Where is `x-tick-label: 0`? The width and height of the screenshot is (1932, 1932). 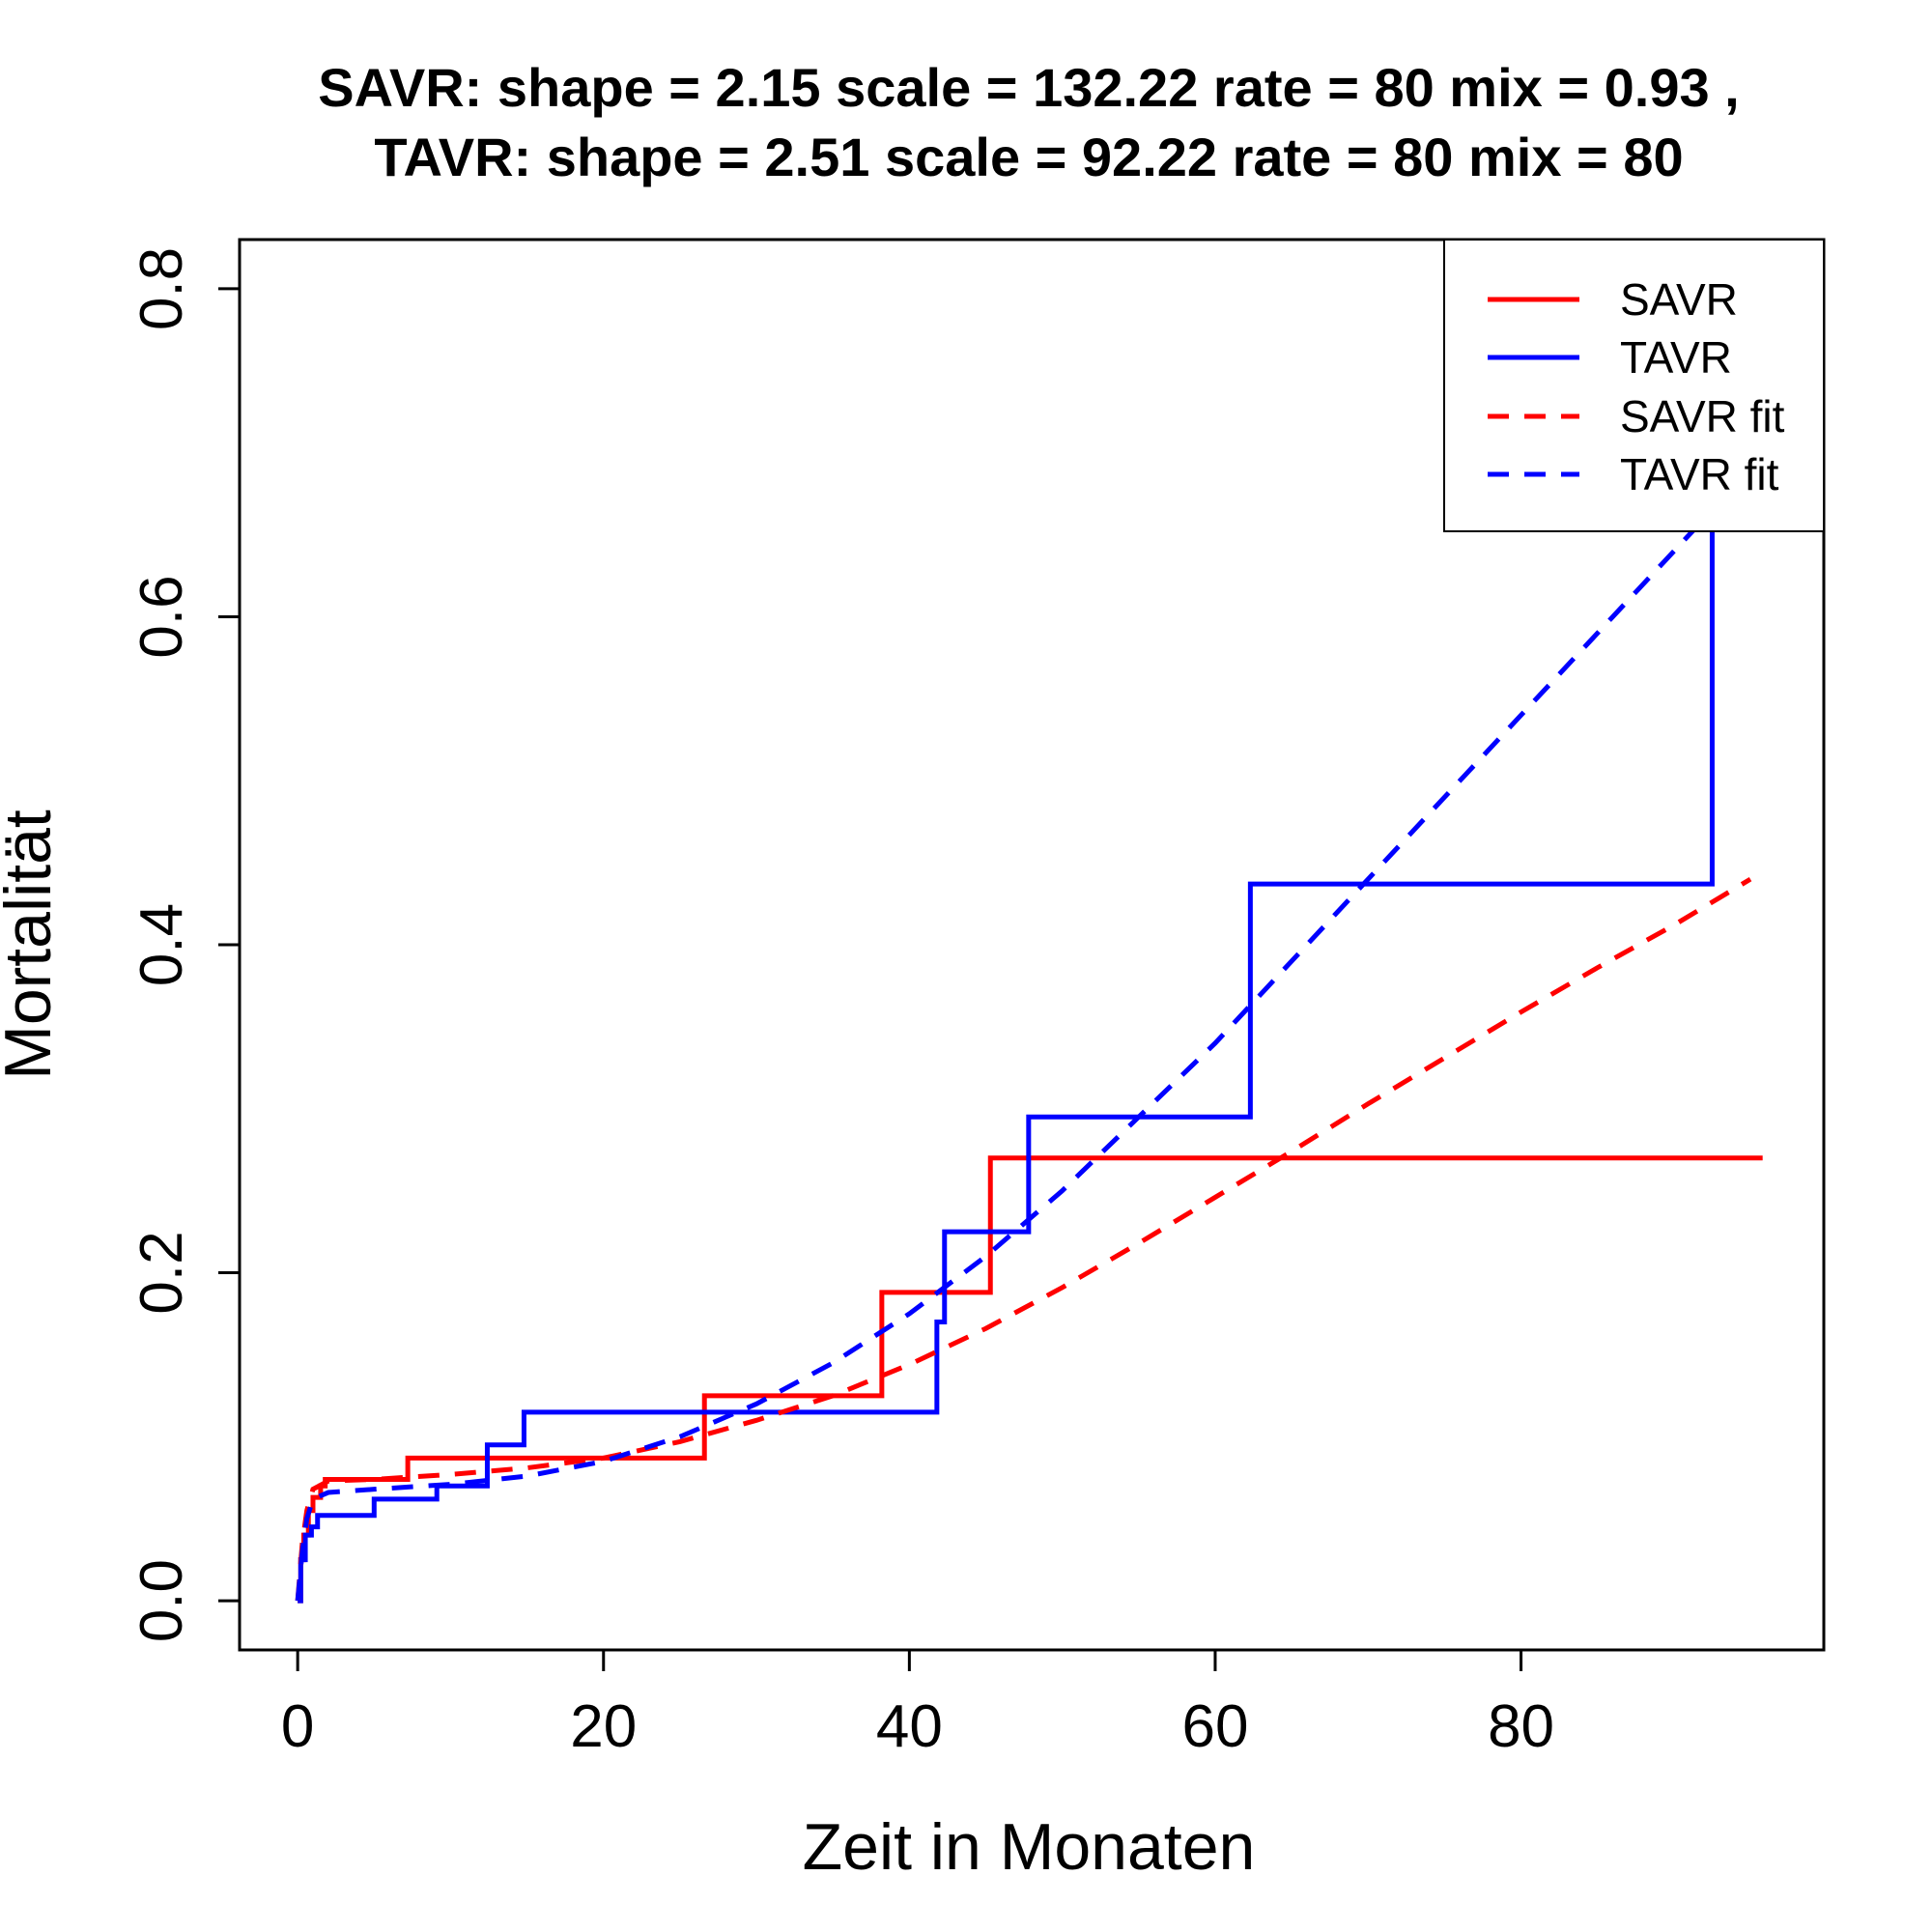
x-tick-label: 0 is located at coordinates (297, 1726).